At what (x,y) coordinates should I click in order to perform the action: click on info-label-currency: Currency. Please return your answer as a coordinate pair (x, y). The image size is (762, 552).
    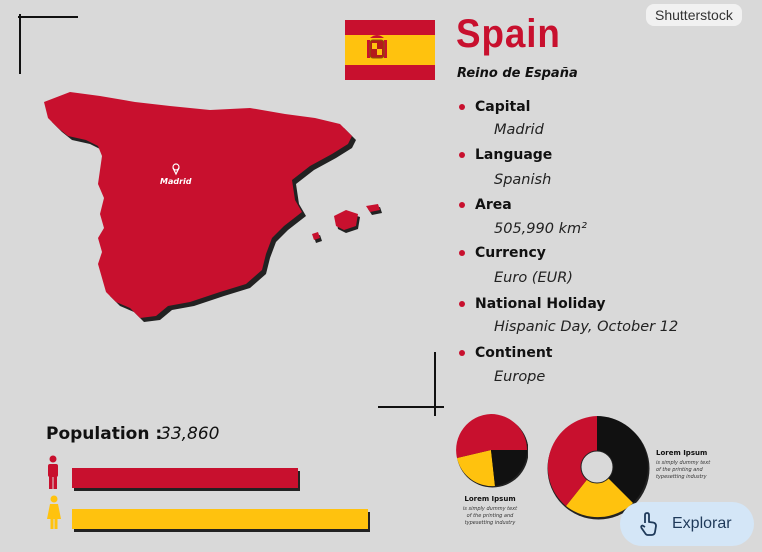
    Looking at the image, I should click on (510, 253).